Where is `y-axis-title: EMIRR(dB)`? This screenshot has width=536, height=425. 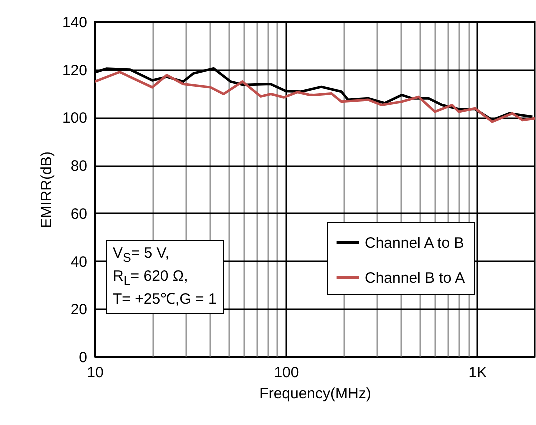 y-axis-title: EMIRR(dB) is located at coordinates (47, 190).